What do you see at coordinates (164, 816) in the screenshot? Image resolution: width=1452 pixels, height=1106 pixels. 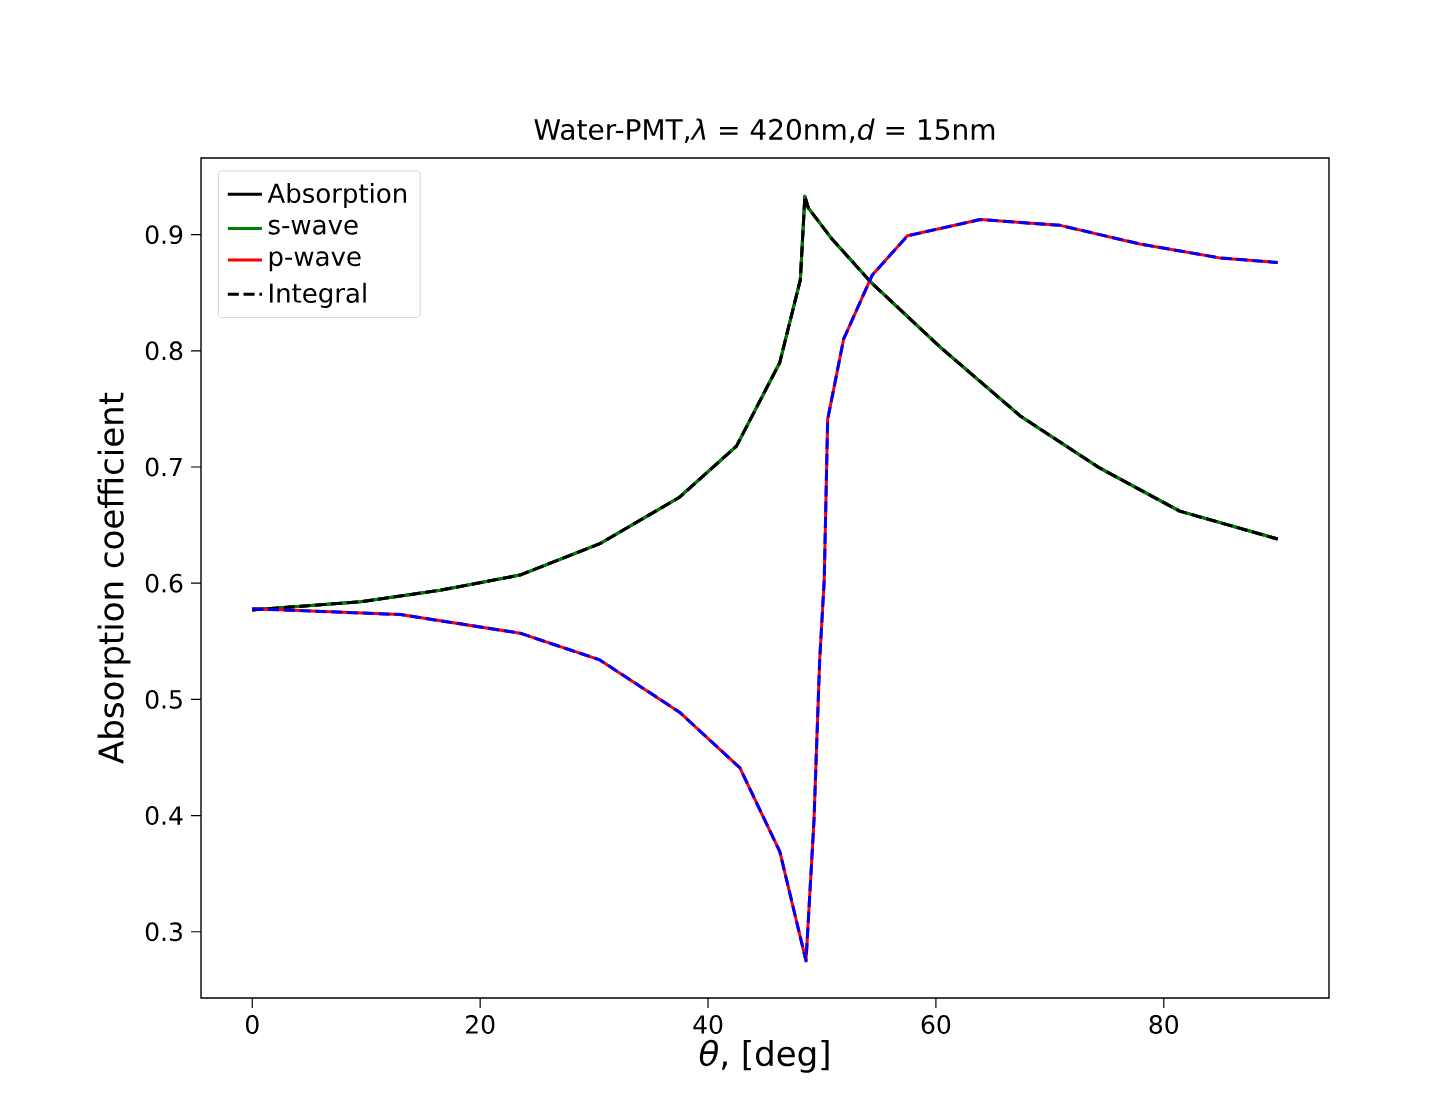 I see `y-tick-label: 0.4` at bounding box center [164, 816].